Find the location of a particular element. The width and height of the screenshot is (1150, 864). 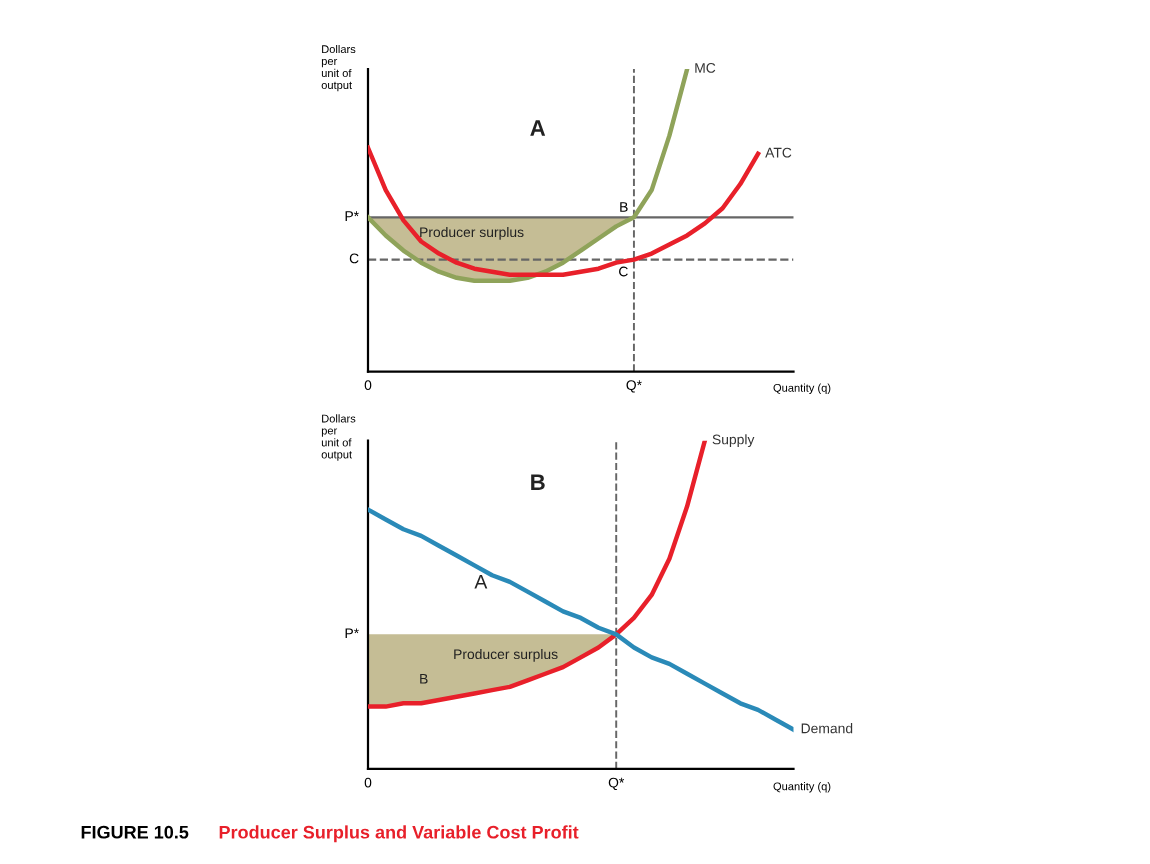

annotation: B is located at coordinates (538, 482).